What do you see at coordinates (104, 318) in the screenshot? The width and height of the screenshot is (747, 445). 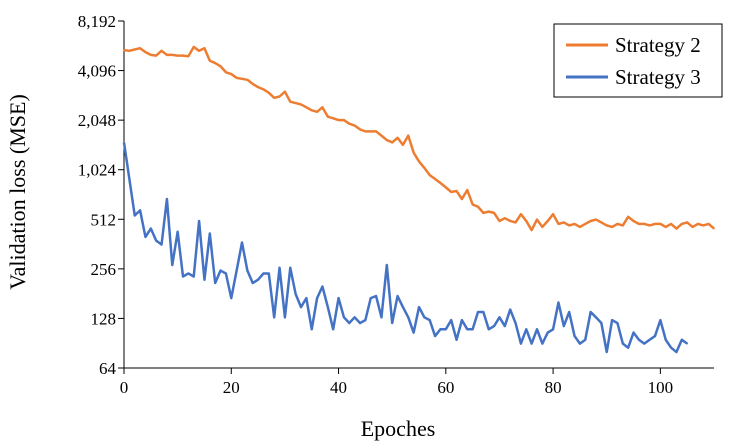 I see `y-tick-label: 128` at bounding box center [104, 318].